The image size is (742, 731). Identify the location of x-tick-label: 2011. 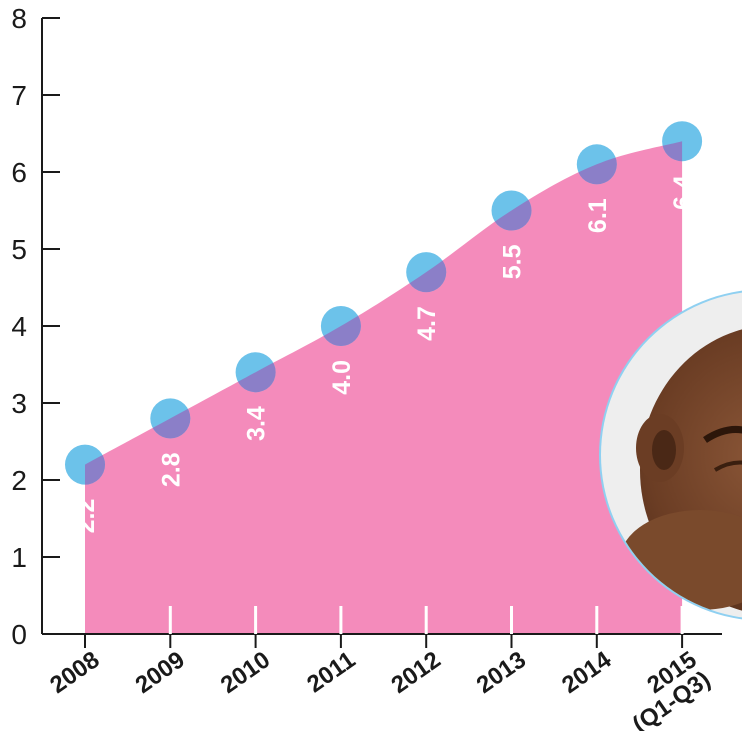
(331, 672).